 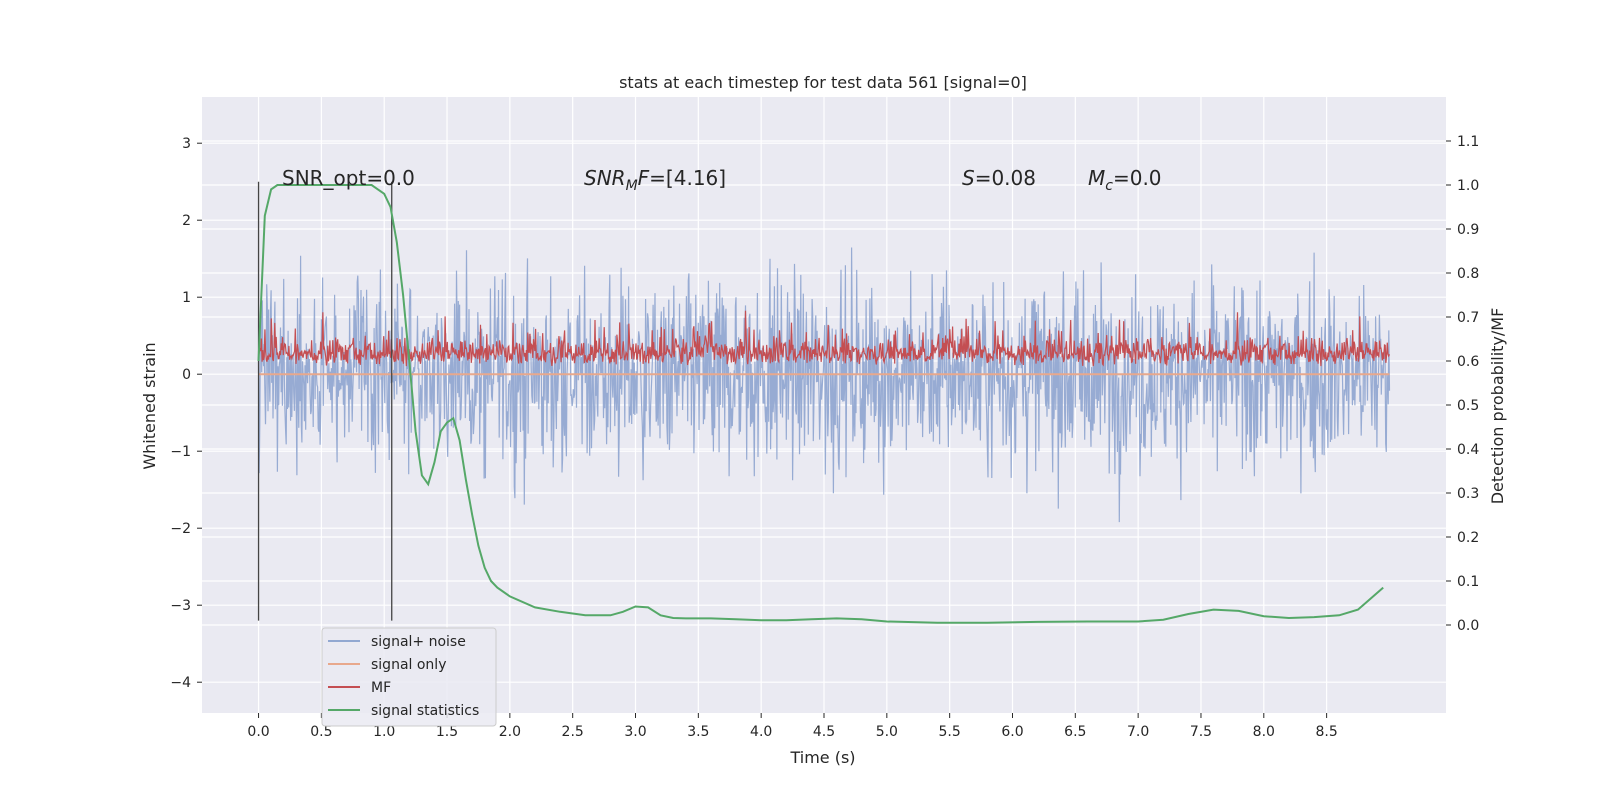 I want to click on annotation-snr-mf: SNRMF=[4.16], so click(x=655, y=180).